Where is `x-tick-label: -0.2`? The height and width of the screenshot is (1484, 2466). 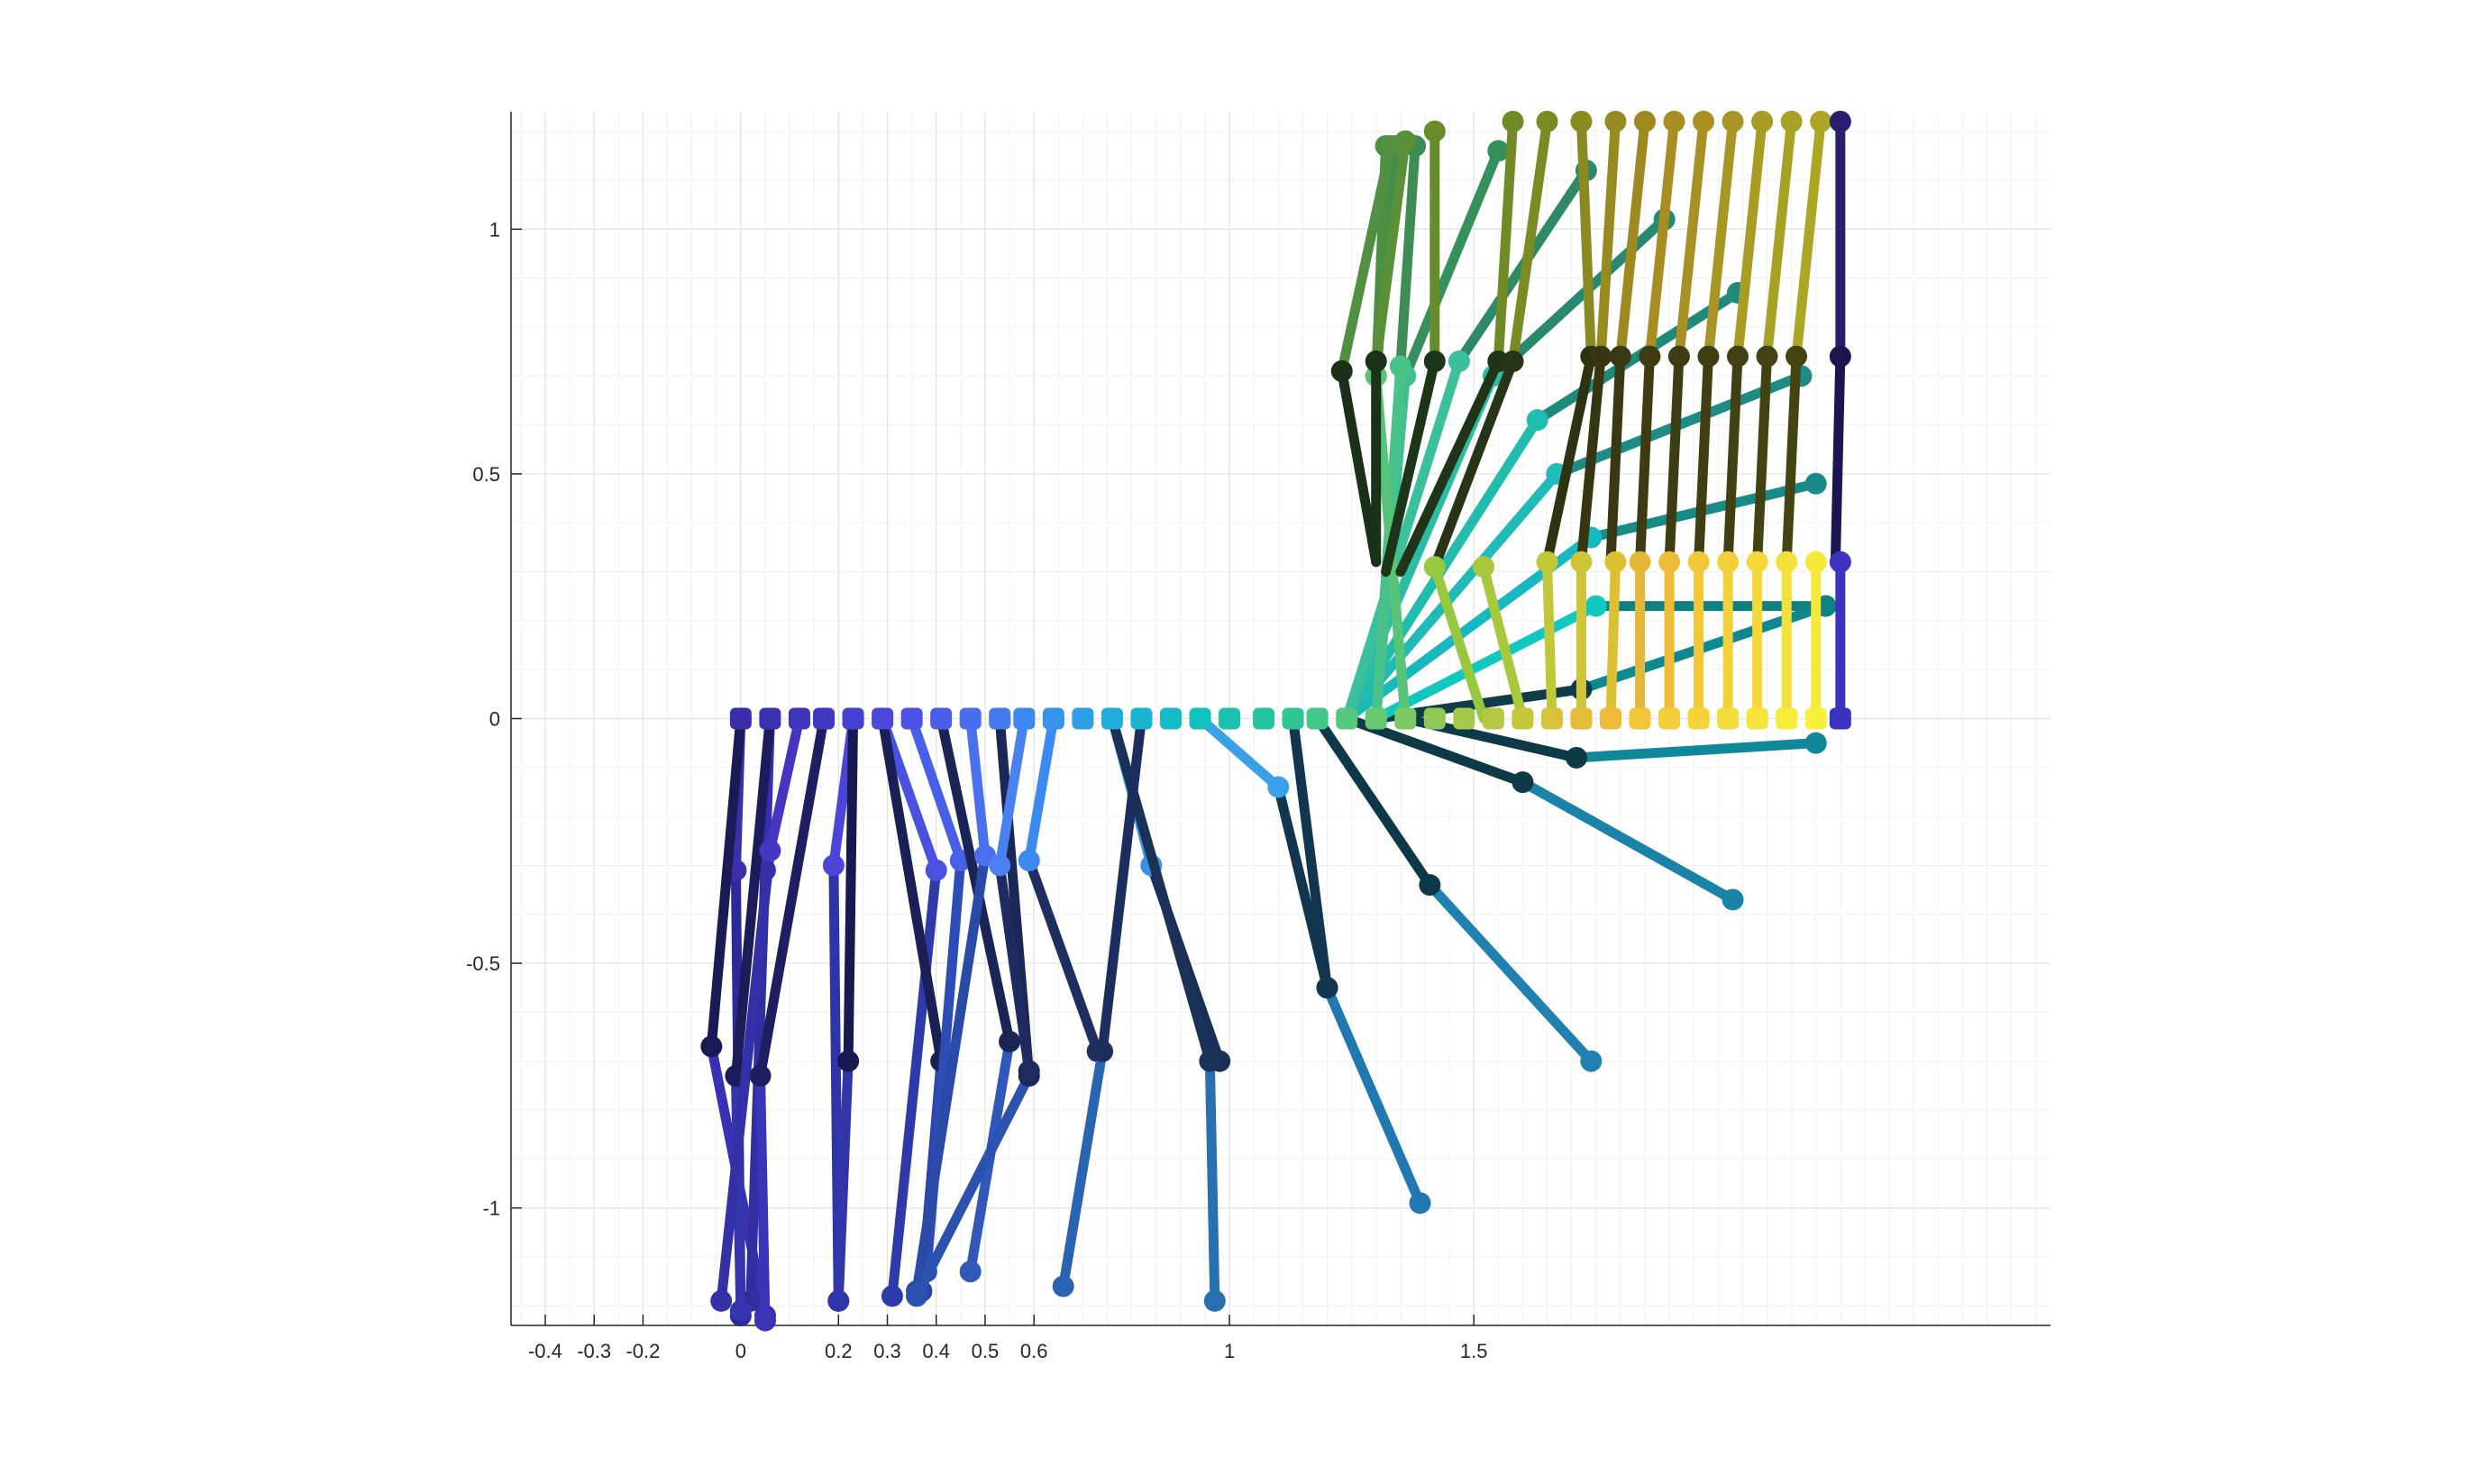 x-tick-label: -0.2 is located at coordinates (643, 1351).